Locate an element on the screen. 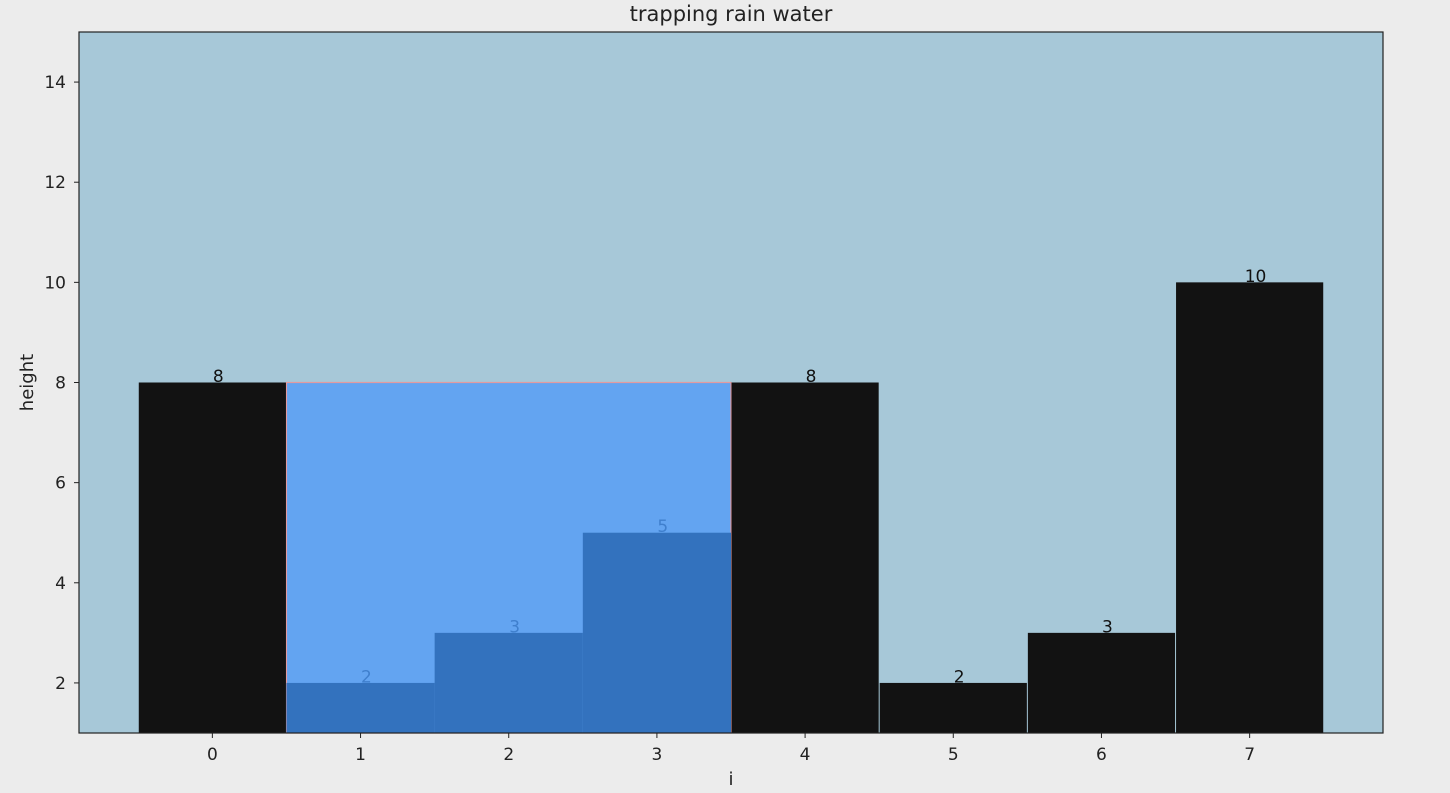  y-axis-label: height is located at coordinates (27, 382).